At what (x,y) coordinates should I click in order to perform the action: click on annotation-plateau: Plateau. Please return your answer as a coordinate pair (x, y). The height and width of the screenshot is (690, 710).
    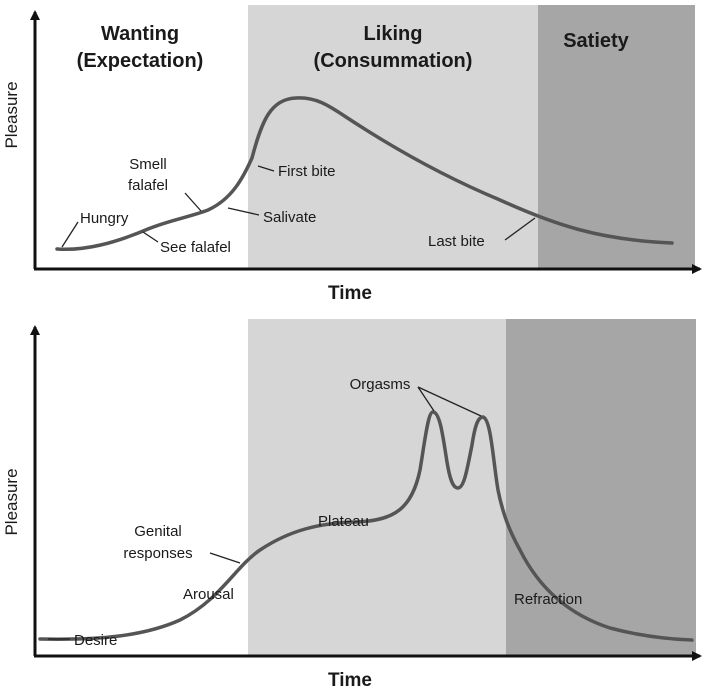
    Looking at the image, I should click on (343, 521).